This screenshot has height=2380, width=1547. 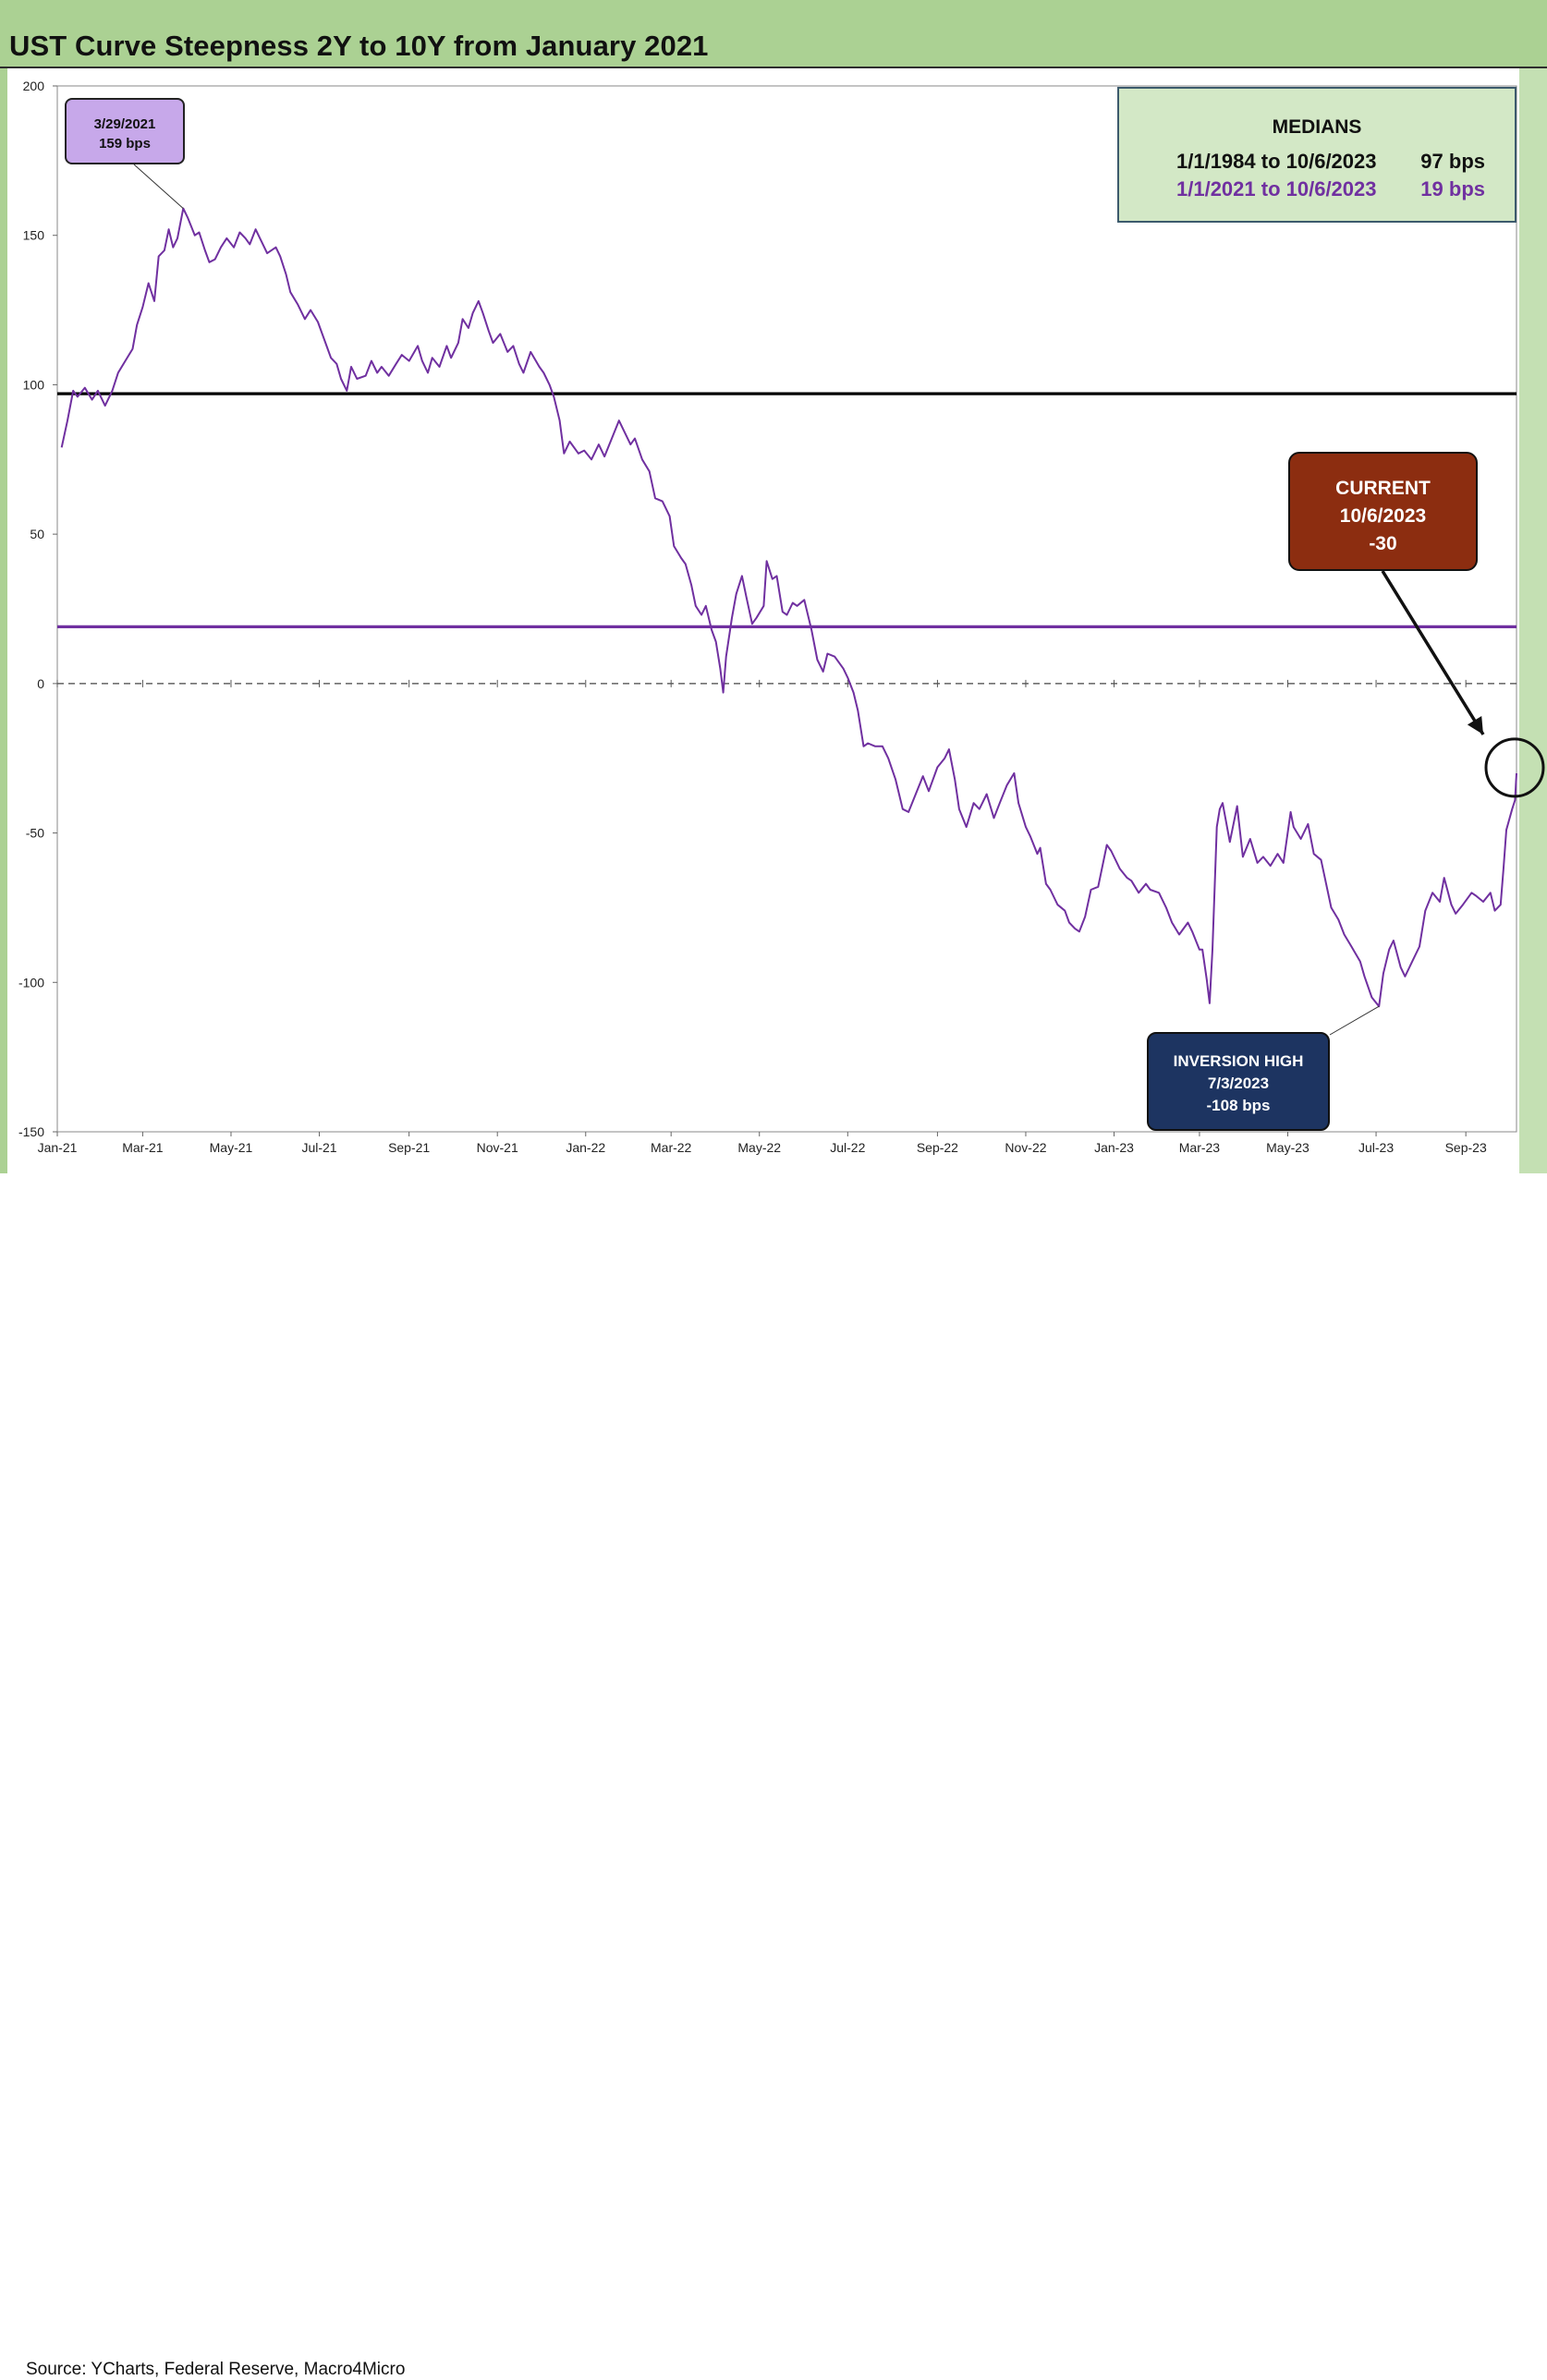 What do you see at coordinates (231, 1147) in the screenshot?
I see `x-tick-label: May-21` at bounding box center [231, 1147].